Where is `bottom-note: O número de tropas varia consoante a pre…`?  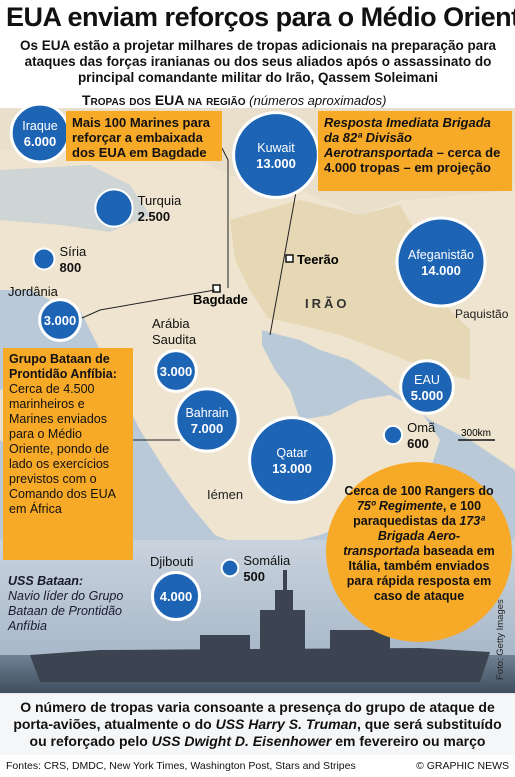
bottom-note: O número de tropas varia consoante a pre… is located at coordinates (257, 724).